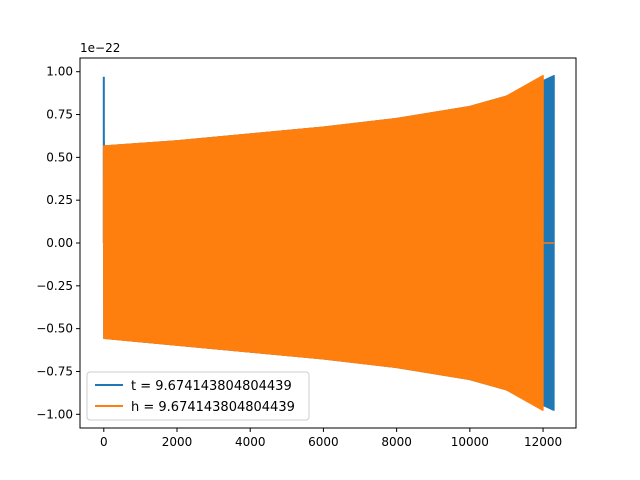 Image resolution: width=640 pixels, height=480 pixels. Describe the element at coordinates (54, 286) in the screenshot. I see `y-tick-label: −0.25` at that location.